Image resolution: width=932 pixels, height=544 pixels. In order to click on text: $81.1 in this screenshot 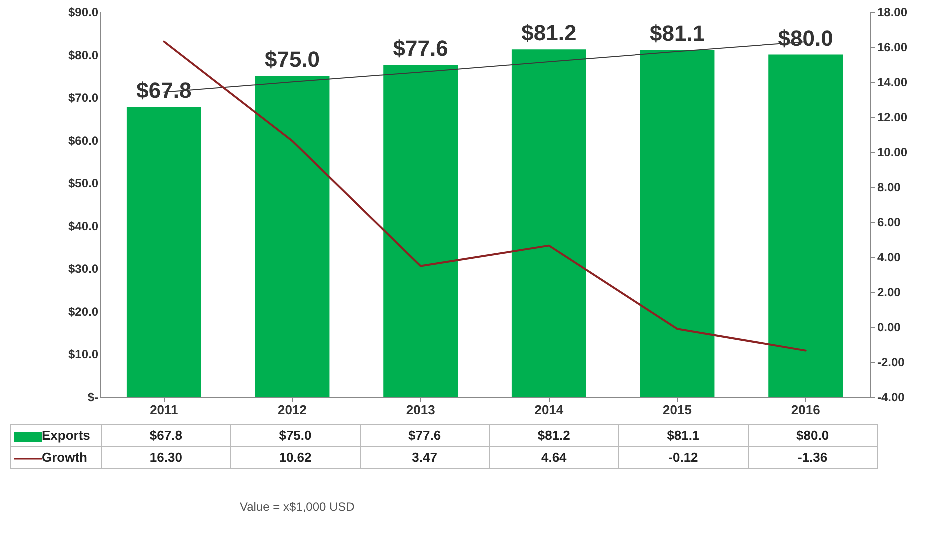, I will do `click(678, 33)`.